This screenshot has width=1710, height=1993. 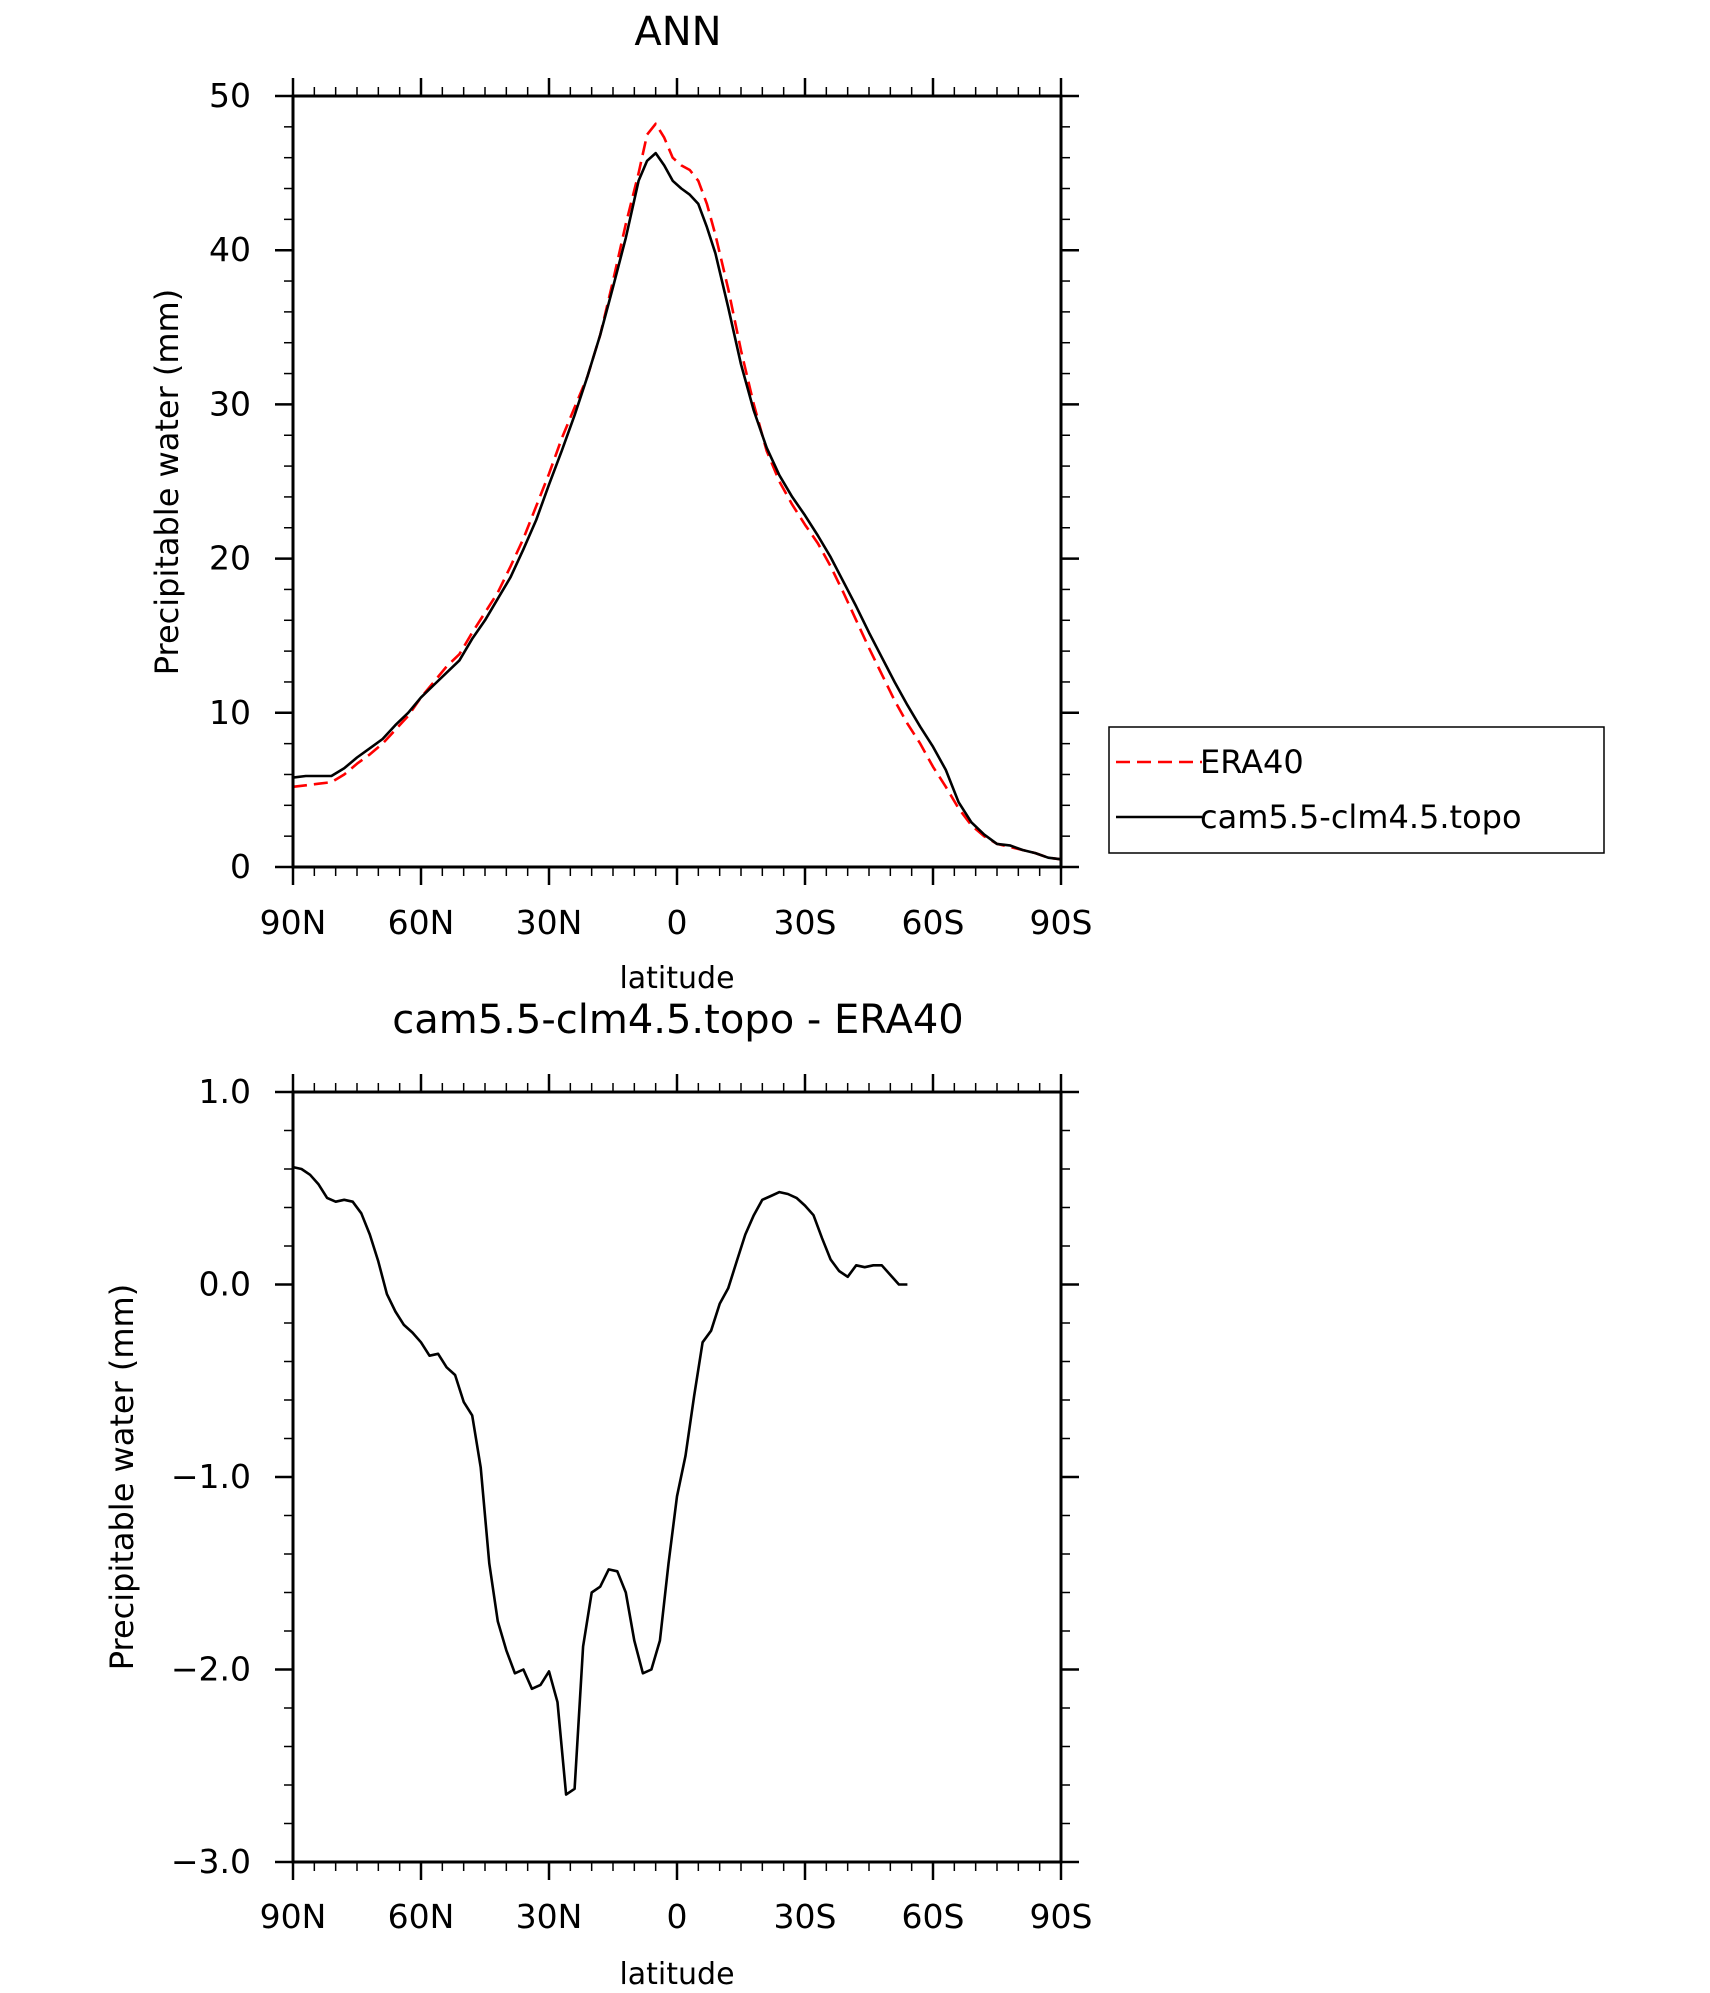 I want to click on y-tick-label: 50, so click(x=230, y=95).